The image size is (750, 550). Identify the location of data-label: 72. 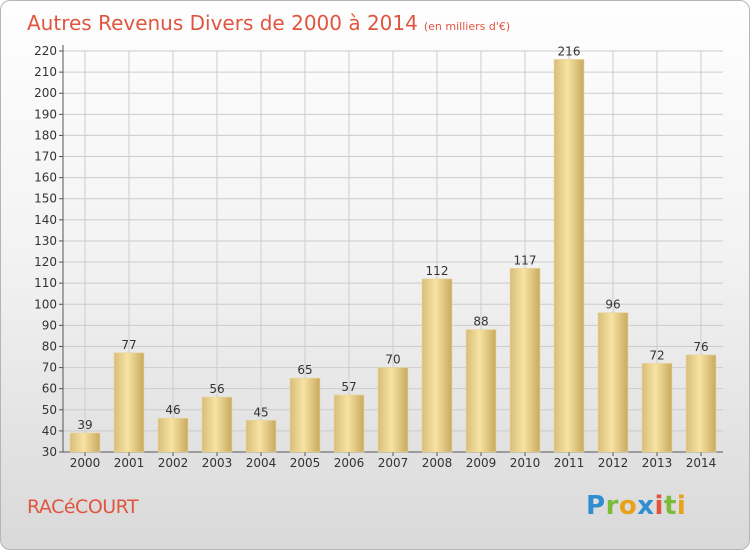
(656, 355).